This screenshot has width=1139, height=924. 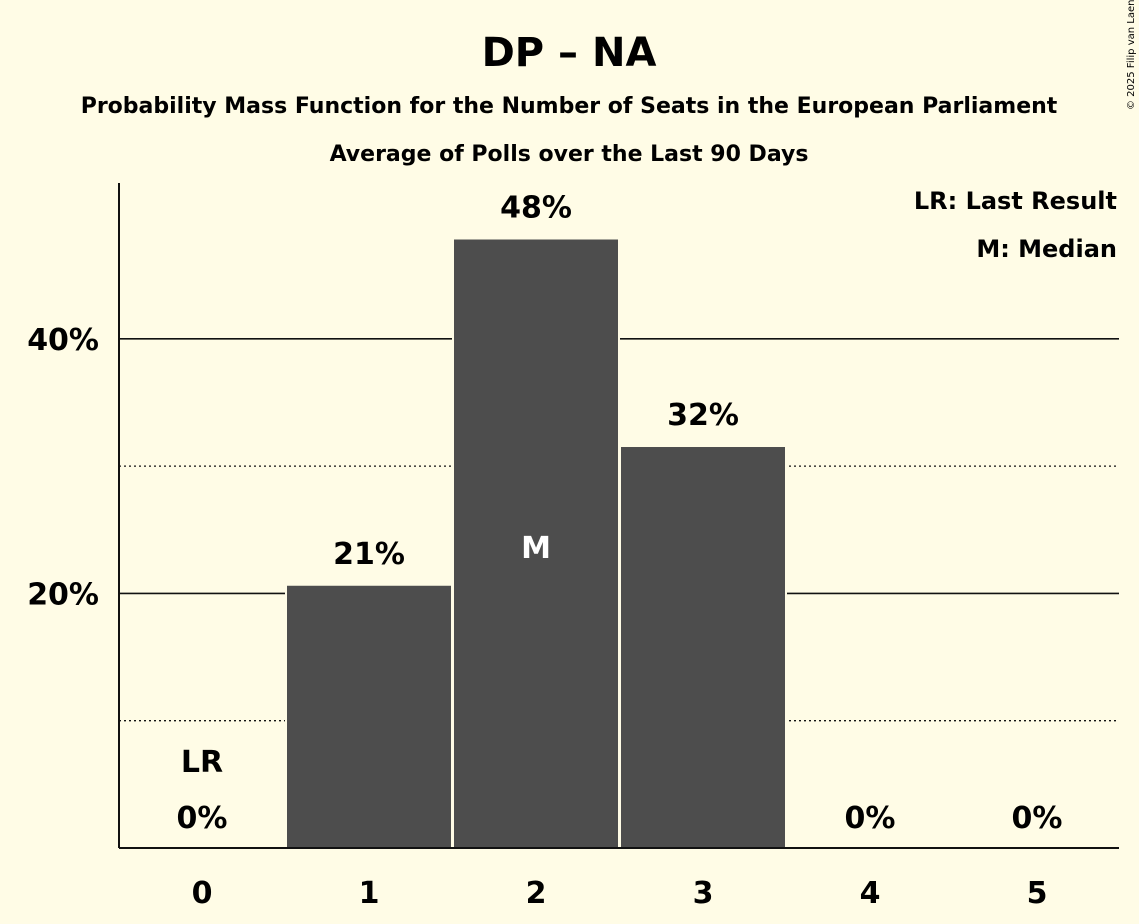 What do you see at coordinates (536, 893) in the screenshot?
I see `x-tick-label: 2` at bounding box center [536, 893].